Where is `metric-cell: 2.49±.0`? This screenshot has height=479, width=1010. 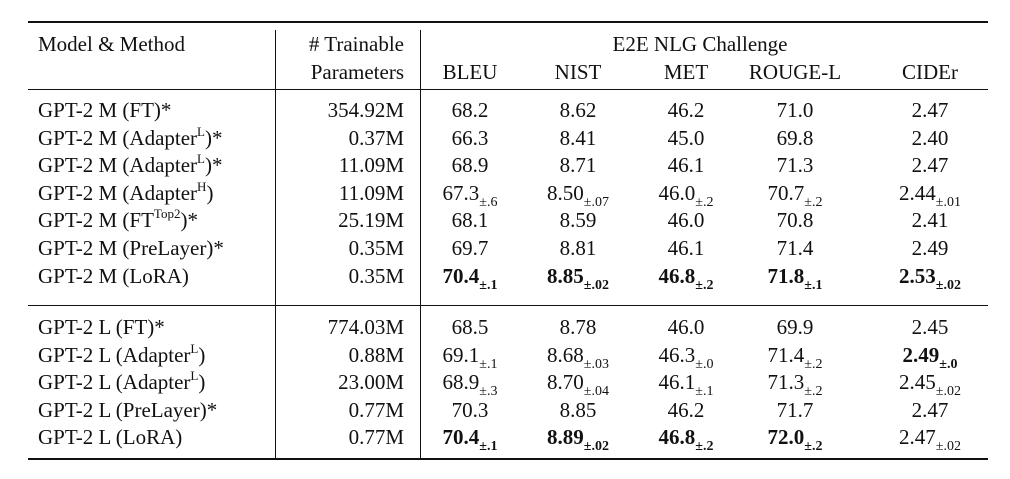
metric-cell: 2.49±.0 is located at coordinates (930, 357).